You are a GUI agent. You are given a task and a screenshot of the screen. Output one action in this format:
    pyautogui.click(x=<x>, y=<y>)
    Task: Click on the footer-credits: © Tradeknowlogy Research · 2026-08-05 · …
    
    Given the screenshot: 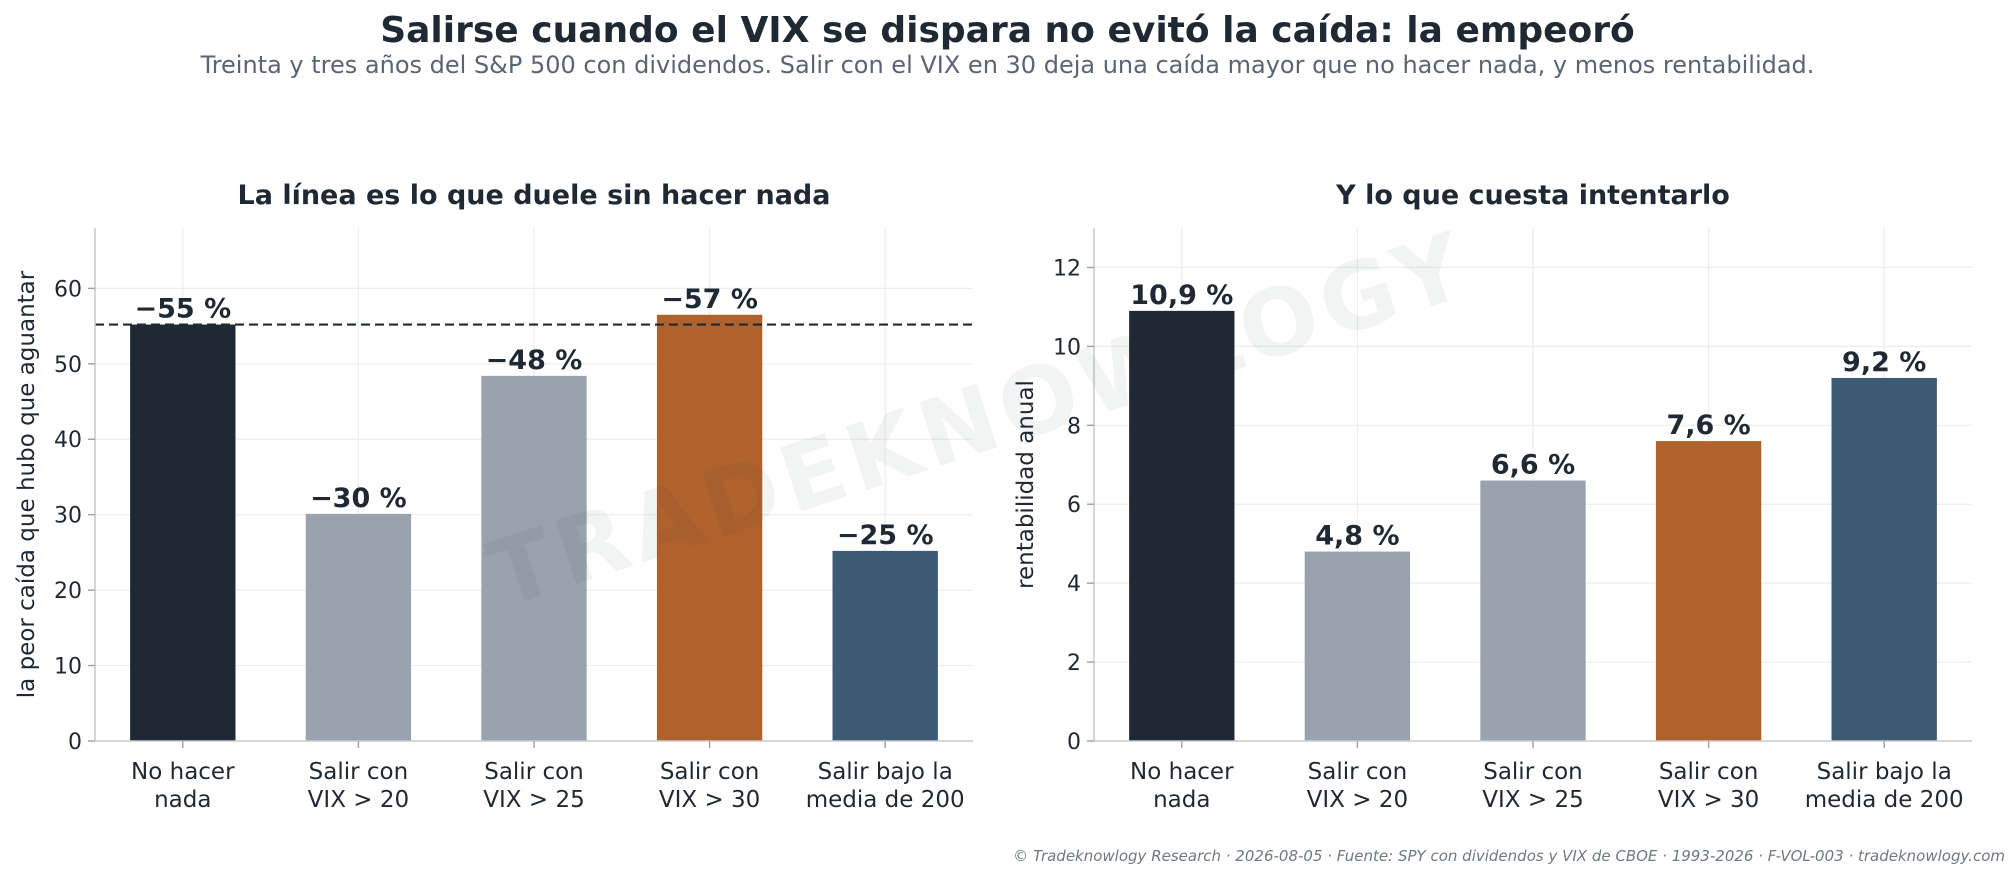 What is the action you would take?
    pyautogui.click(x=1509, y=856)
    